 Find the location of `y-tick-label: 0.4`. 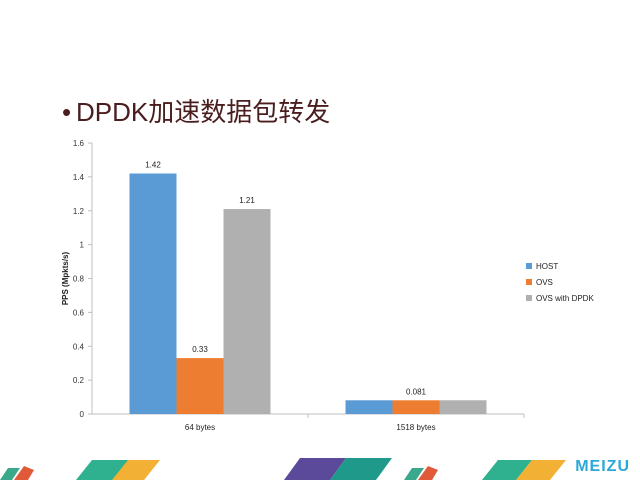

y-tick-label: 0.4 is located at coordinates (79, 346).